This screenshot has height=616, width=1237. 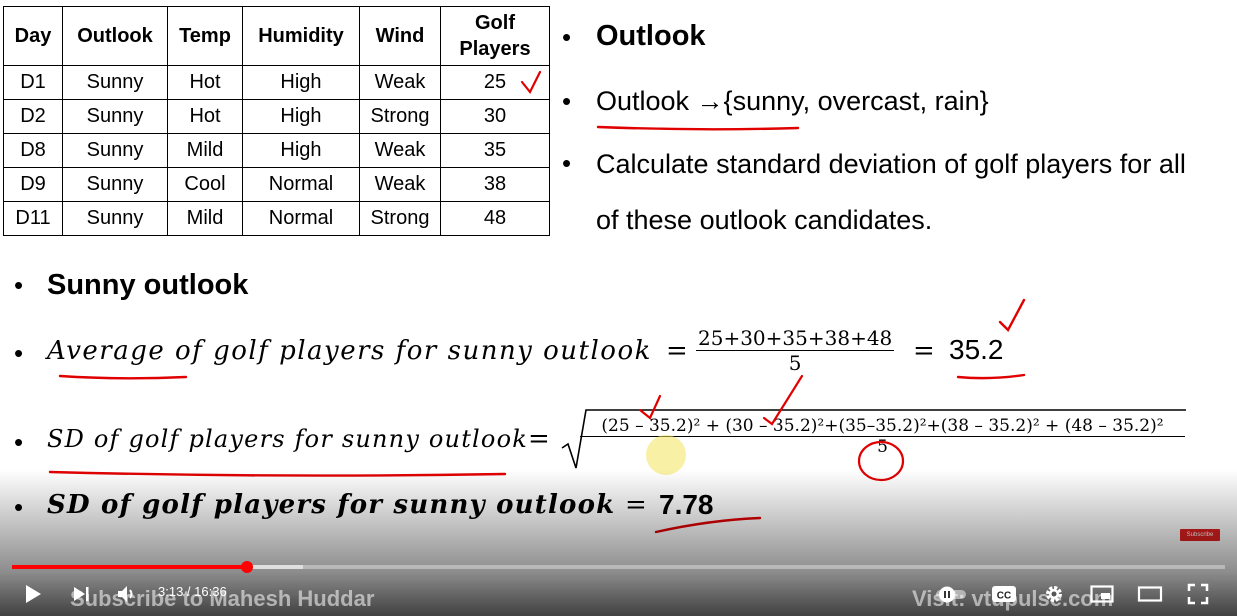 What do you see at coordinates (764, 220) in the screenshot?
I see `calc-sd-line-2: of these outlook candidates.` at bounding box center [764, 220].